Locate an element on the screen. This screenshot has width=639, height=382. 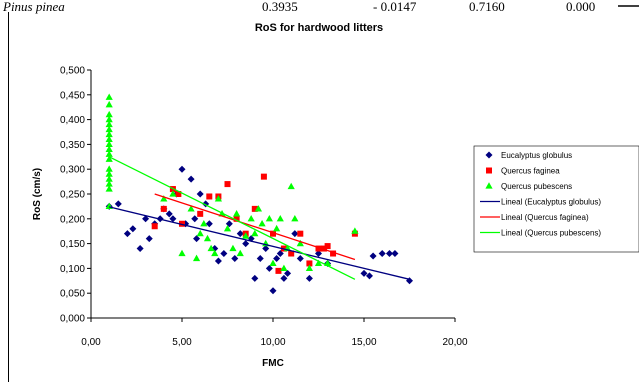
row-value-3: 0.7160 is located at coordinates (487, 7).